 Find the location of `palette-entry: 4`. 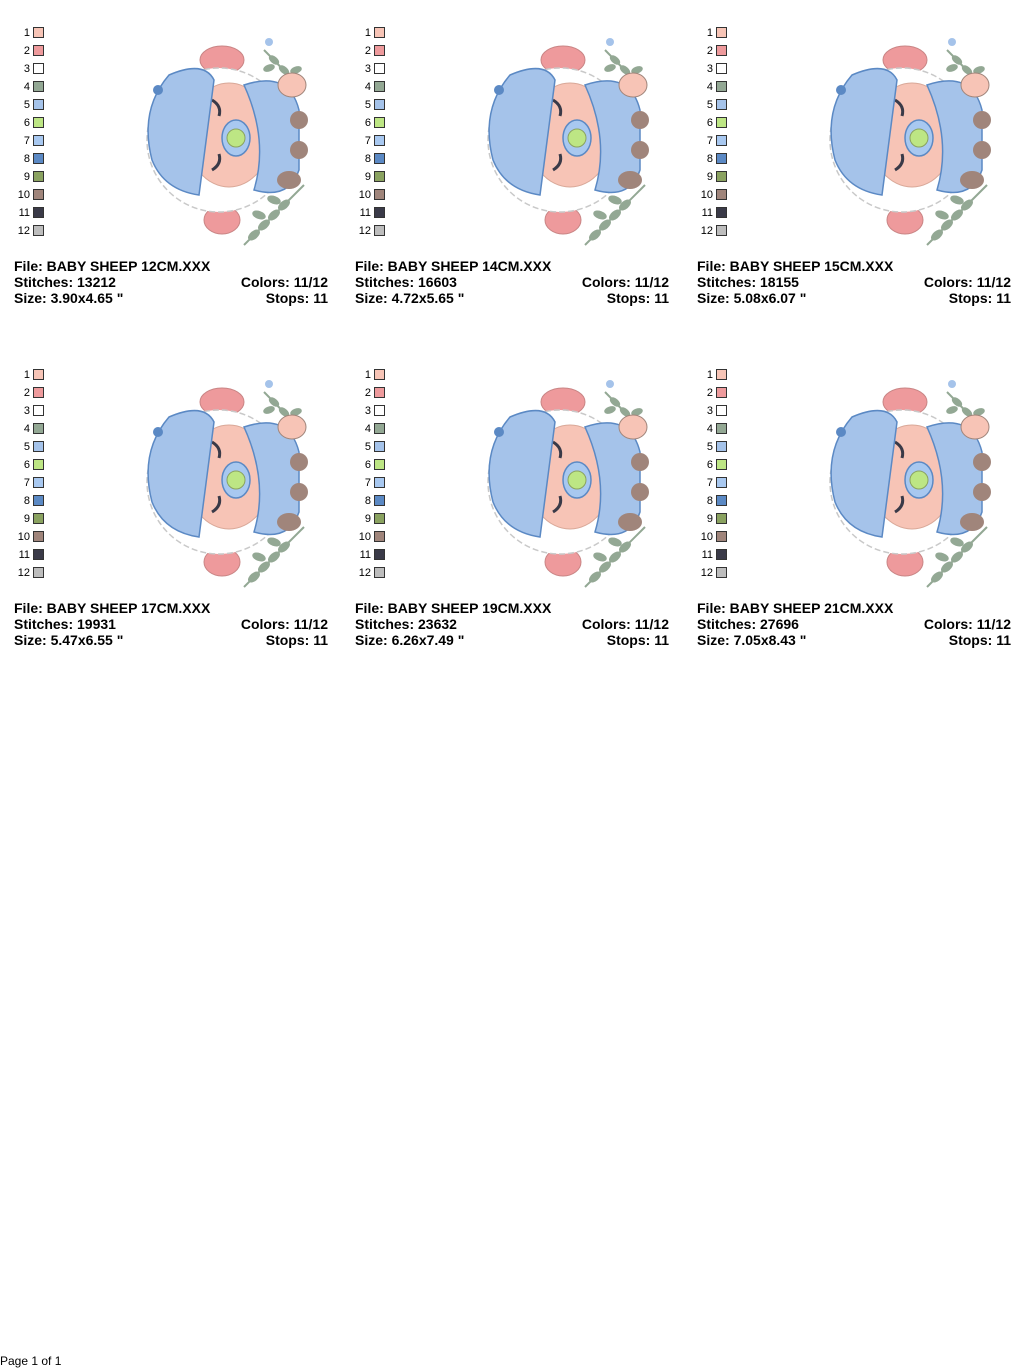

palette-entry: 4 is located at coordinates (29, 87).